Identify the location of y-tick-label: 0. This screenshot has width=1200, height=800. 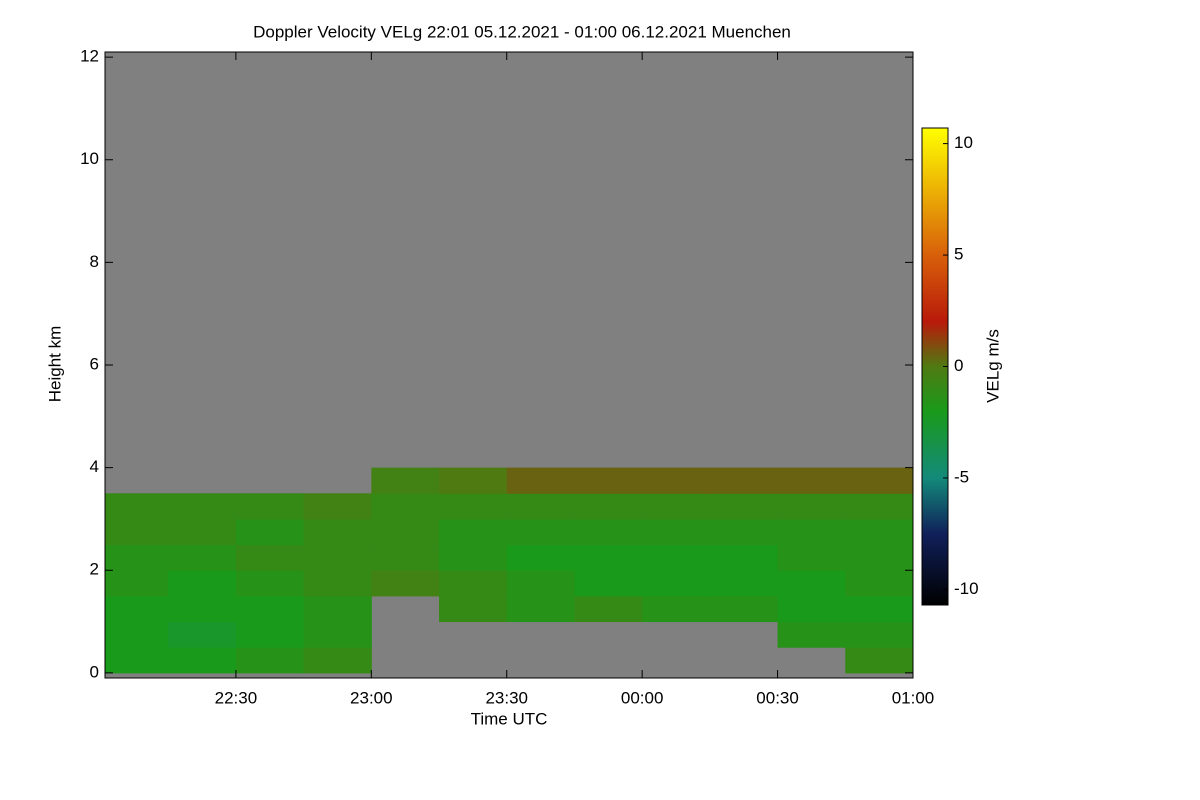
(94, 671).